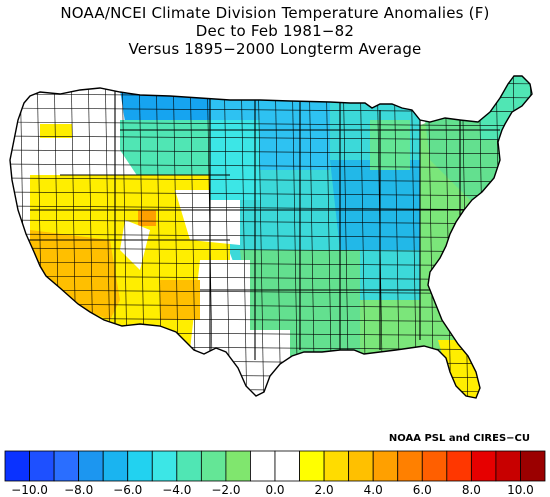 The image size is (550, 497). What do you see at coordinates (165, 106) in the screenshot?
I see `cold-core-fill` at bounding box center [165, 106].